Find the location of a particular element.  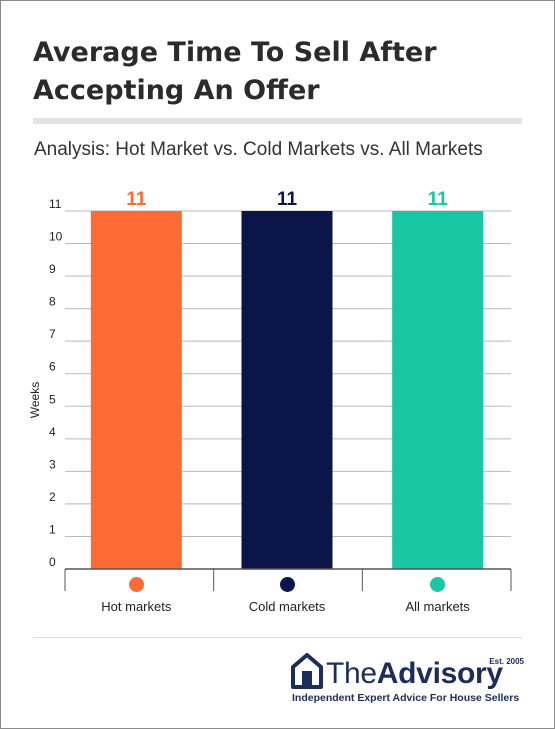

y-tick-label: 0 is located at coordinates (52, 562).